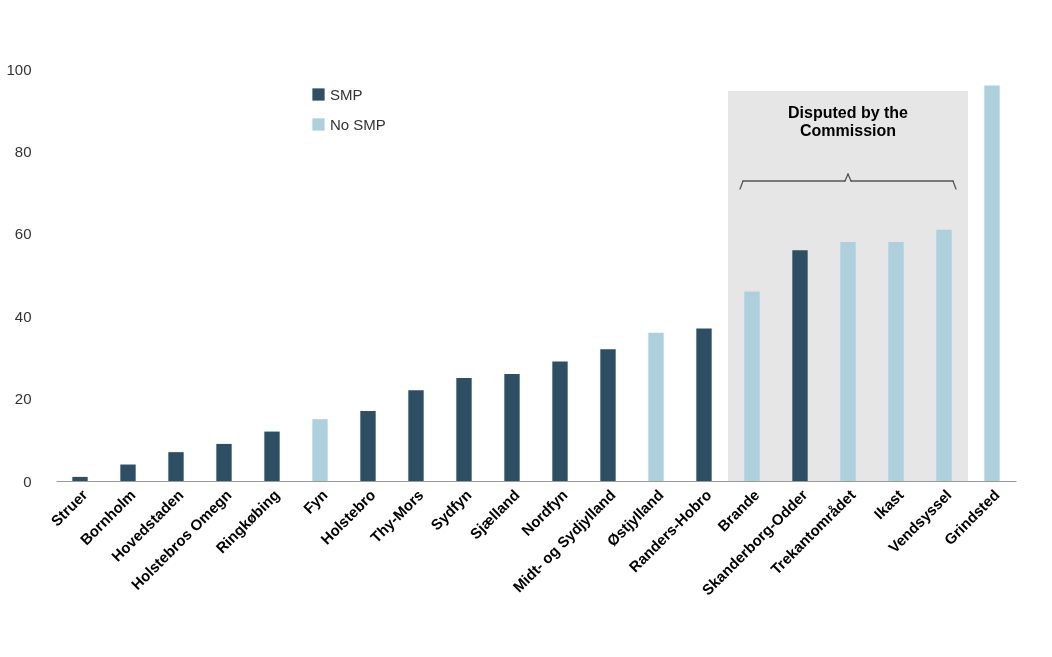 The width and height of the screenshot is (1052, 657). I want to click on legend-label: No SMP, so click(358, 124).